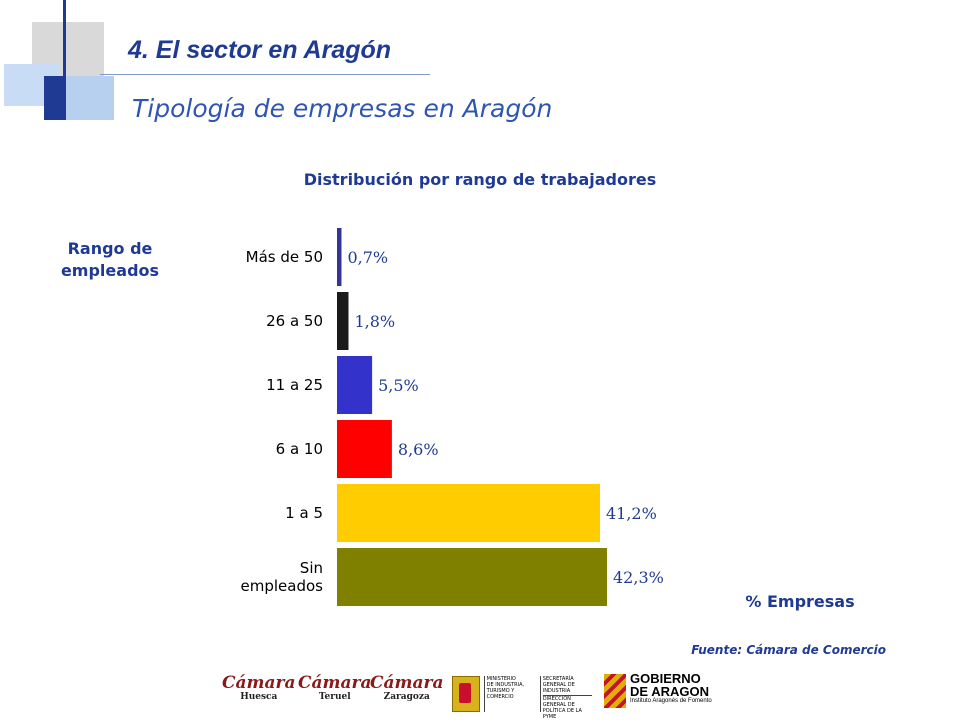  Describe the element at coordinates (398, 385) in the screenshot. I see `value-label: 5,5%` at that location.